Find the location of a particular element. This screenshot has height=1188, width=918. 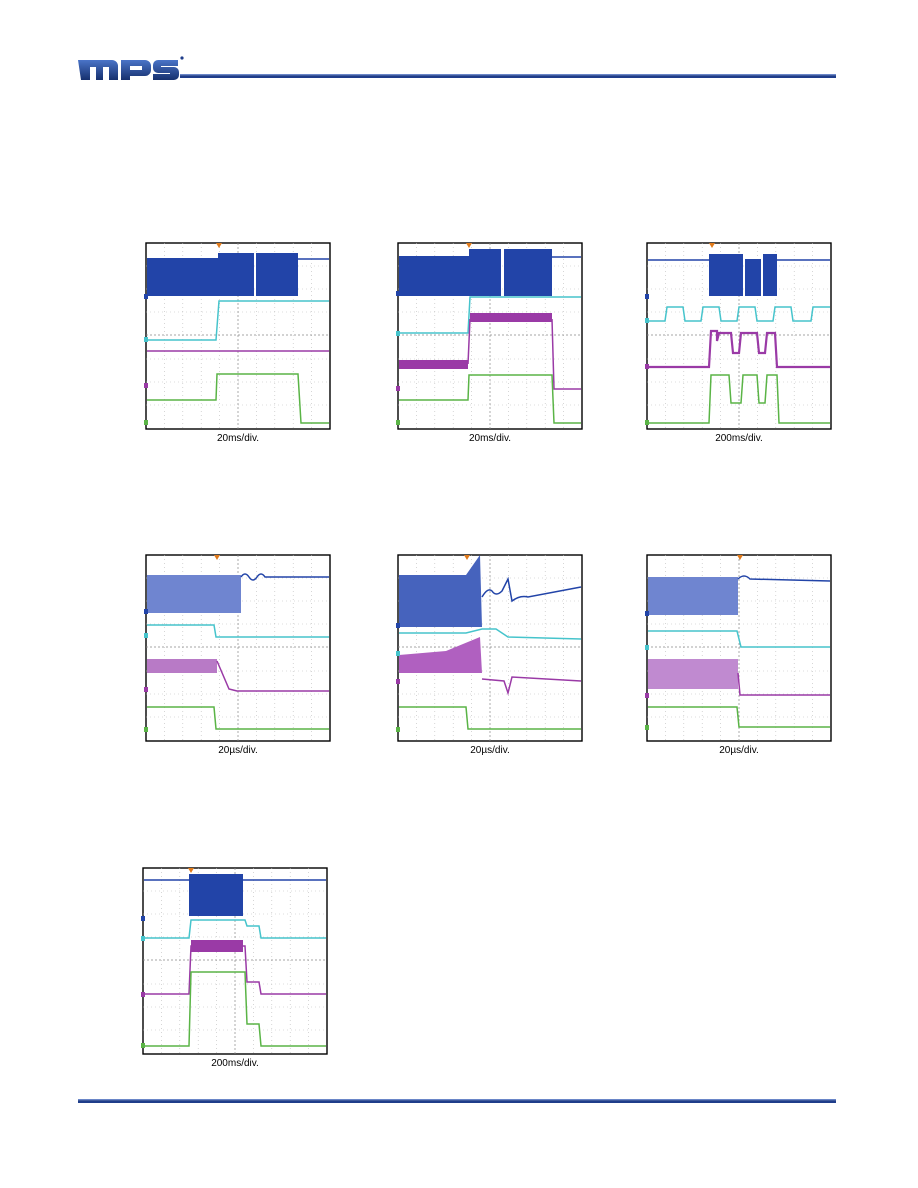

footer-rule is located at coordinates (457, 1101).